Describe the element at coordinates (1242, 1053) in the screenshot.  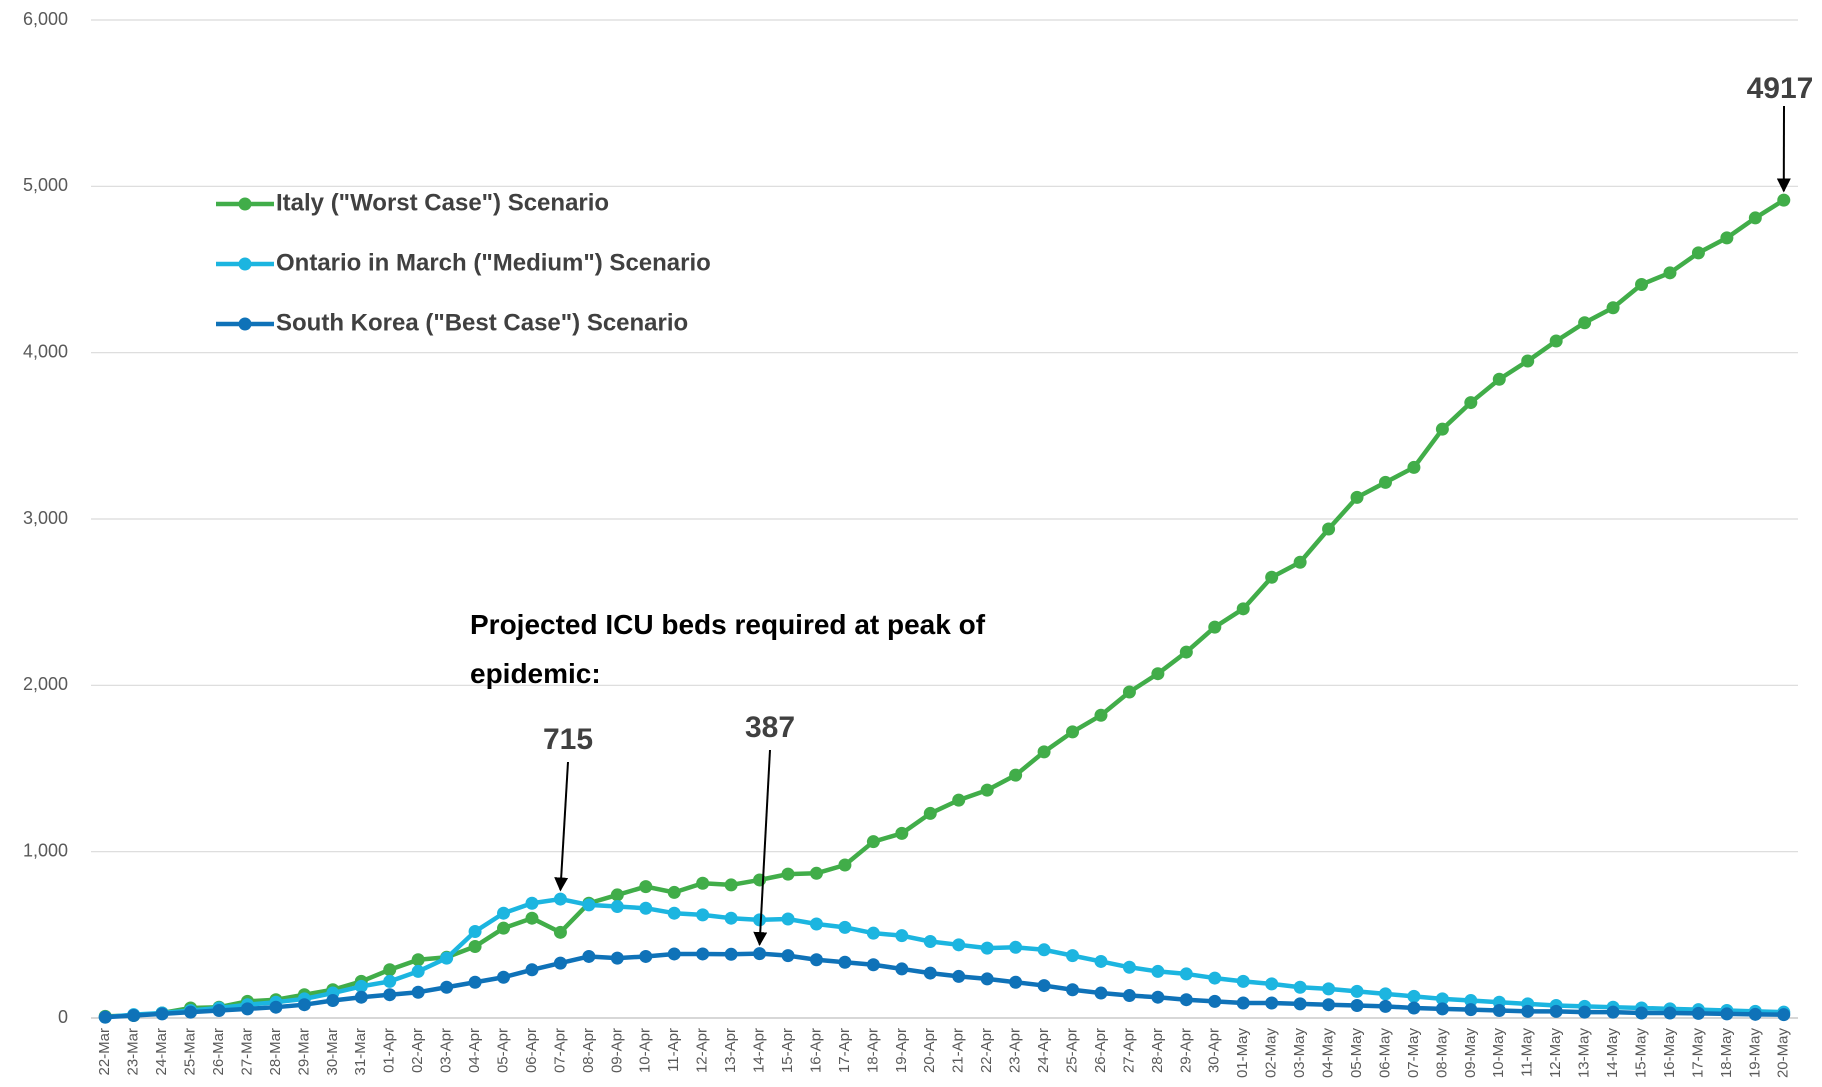
I see `x-tick-label: 01-May` at that location.